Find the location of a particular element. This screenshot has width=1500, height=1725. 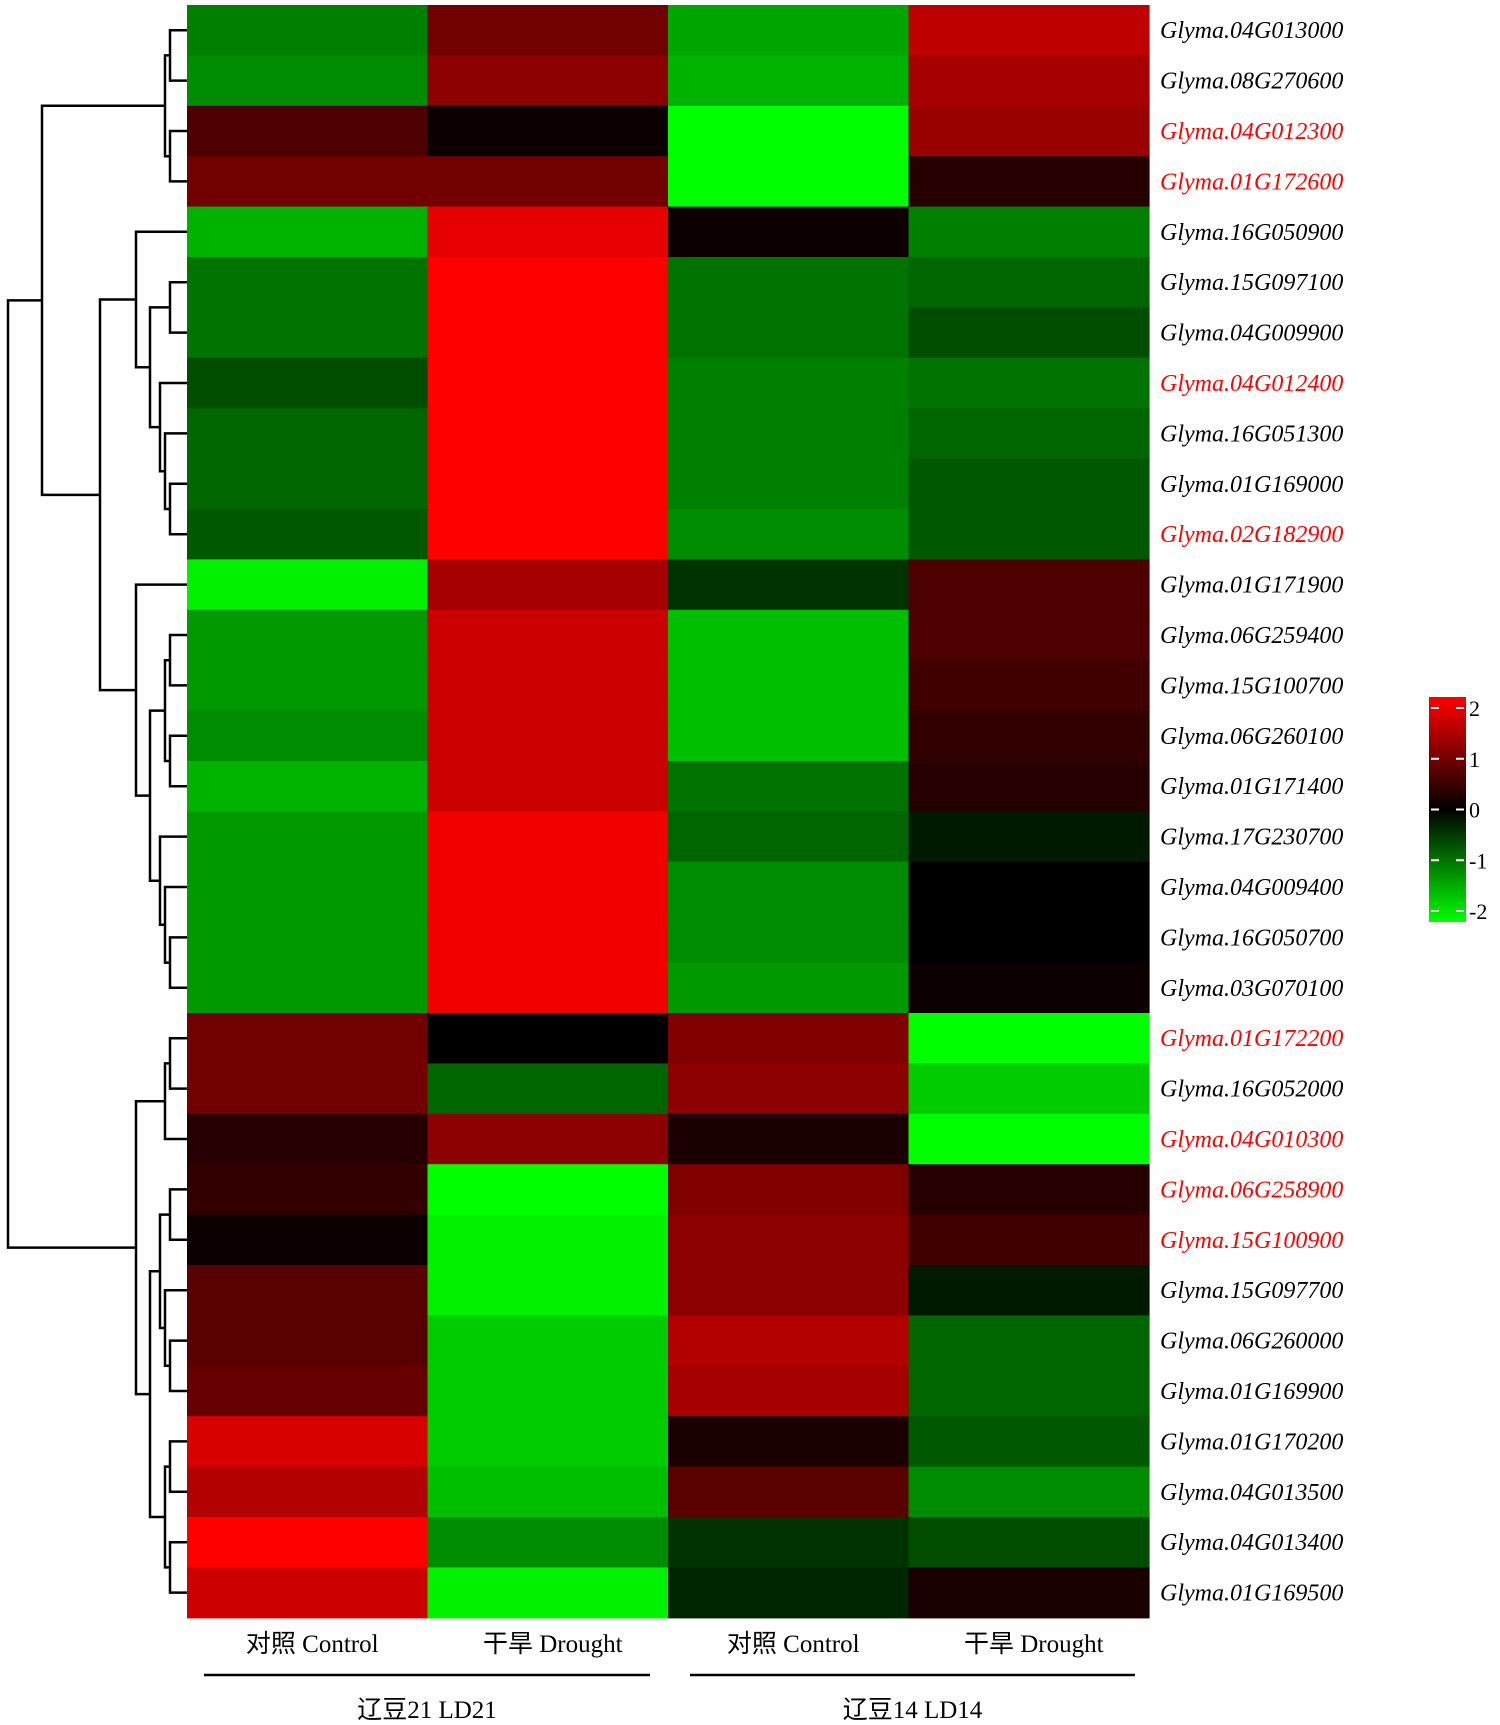

gene-label: Glyma.01G171900 is located at coordinates (1251, 586).